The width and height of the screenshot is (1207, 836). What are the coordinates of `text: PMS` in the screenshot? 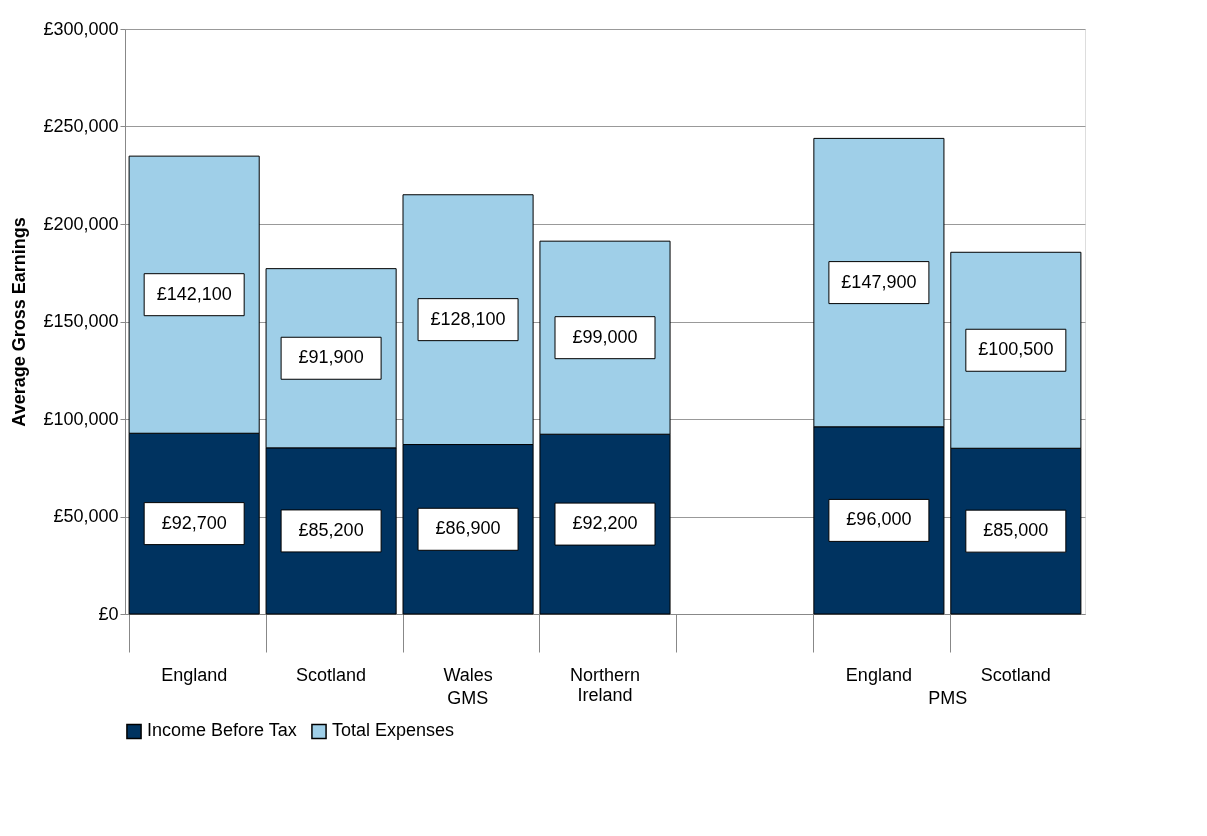 It's located at (948, 698).